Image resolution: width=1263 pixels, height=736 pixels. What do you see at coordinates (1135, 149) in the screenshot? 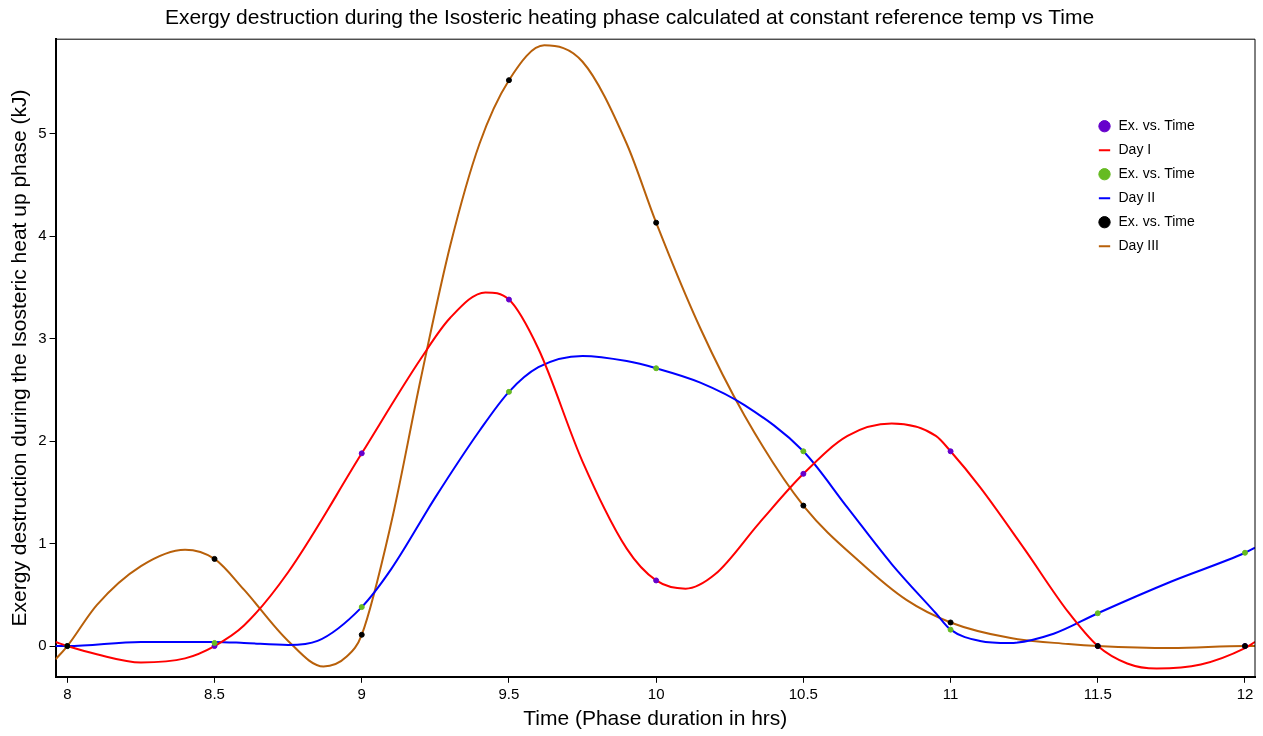
I see `legend-label: Day I` at bounding box center [1135, 149].